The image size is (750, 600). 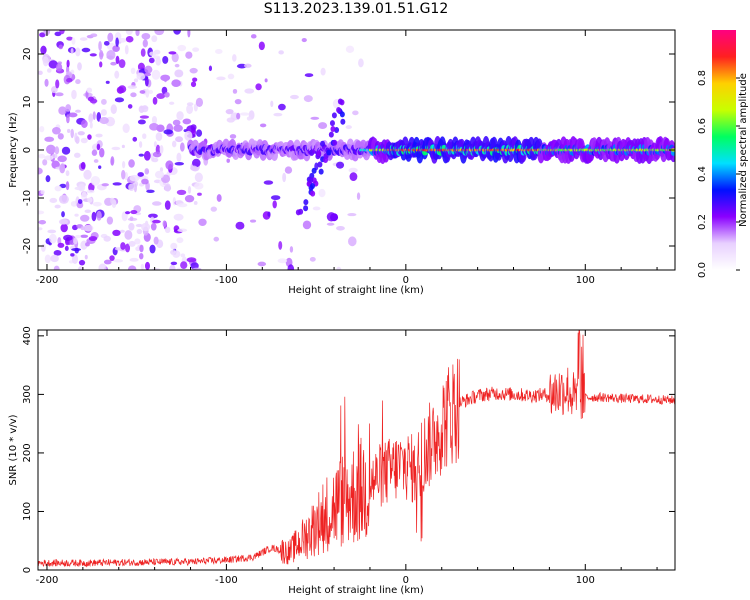 What do you see at coordinates (702, 174) in the screenshot?
I see `colorbar-tick-label: 0.4` at bounding box center [702, 174].